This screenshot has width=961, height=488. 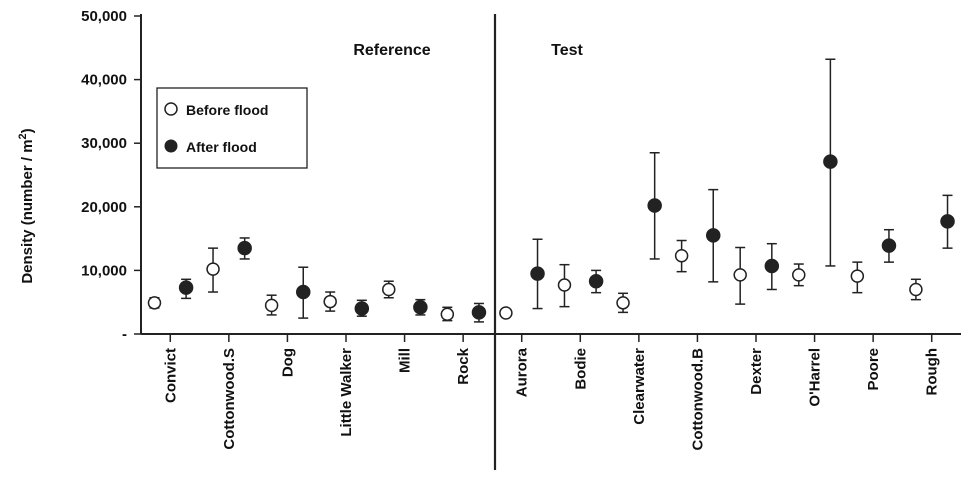 What do you see at coordinates (916, 289) in the screenshot?
I see `point-before-flood-rough` at bounding box center [916, 289].